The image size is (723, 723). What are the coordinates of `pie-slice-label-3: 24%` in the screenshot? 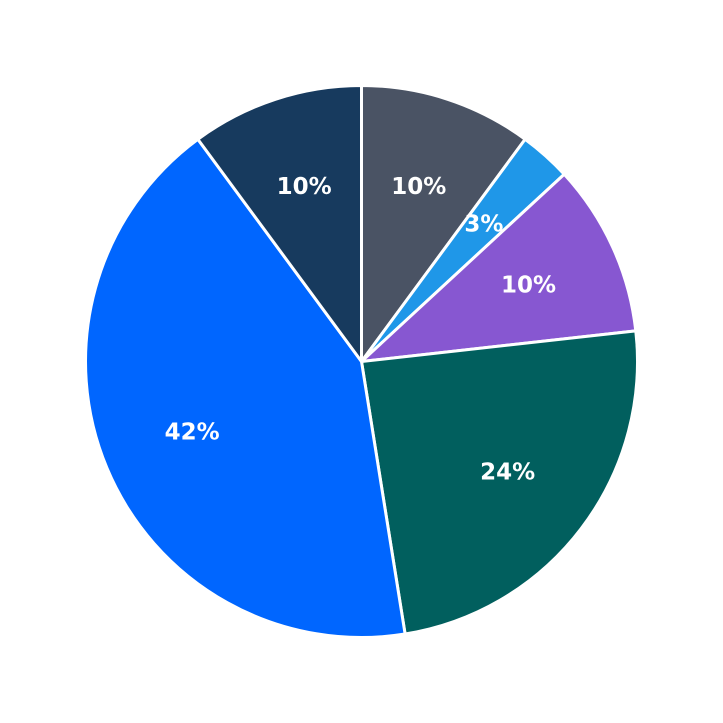 It's located at (507, 473).